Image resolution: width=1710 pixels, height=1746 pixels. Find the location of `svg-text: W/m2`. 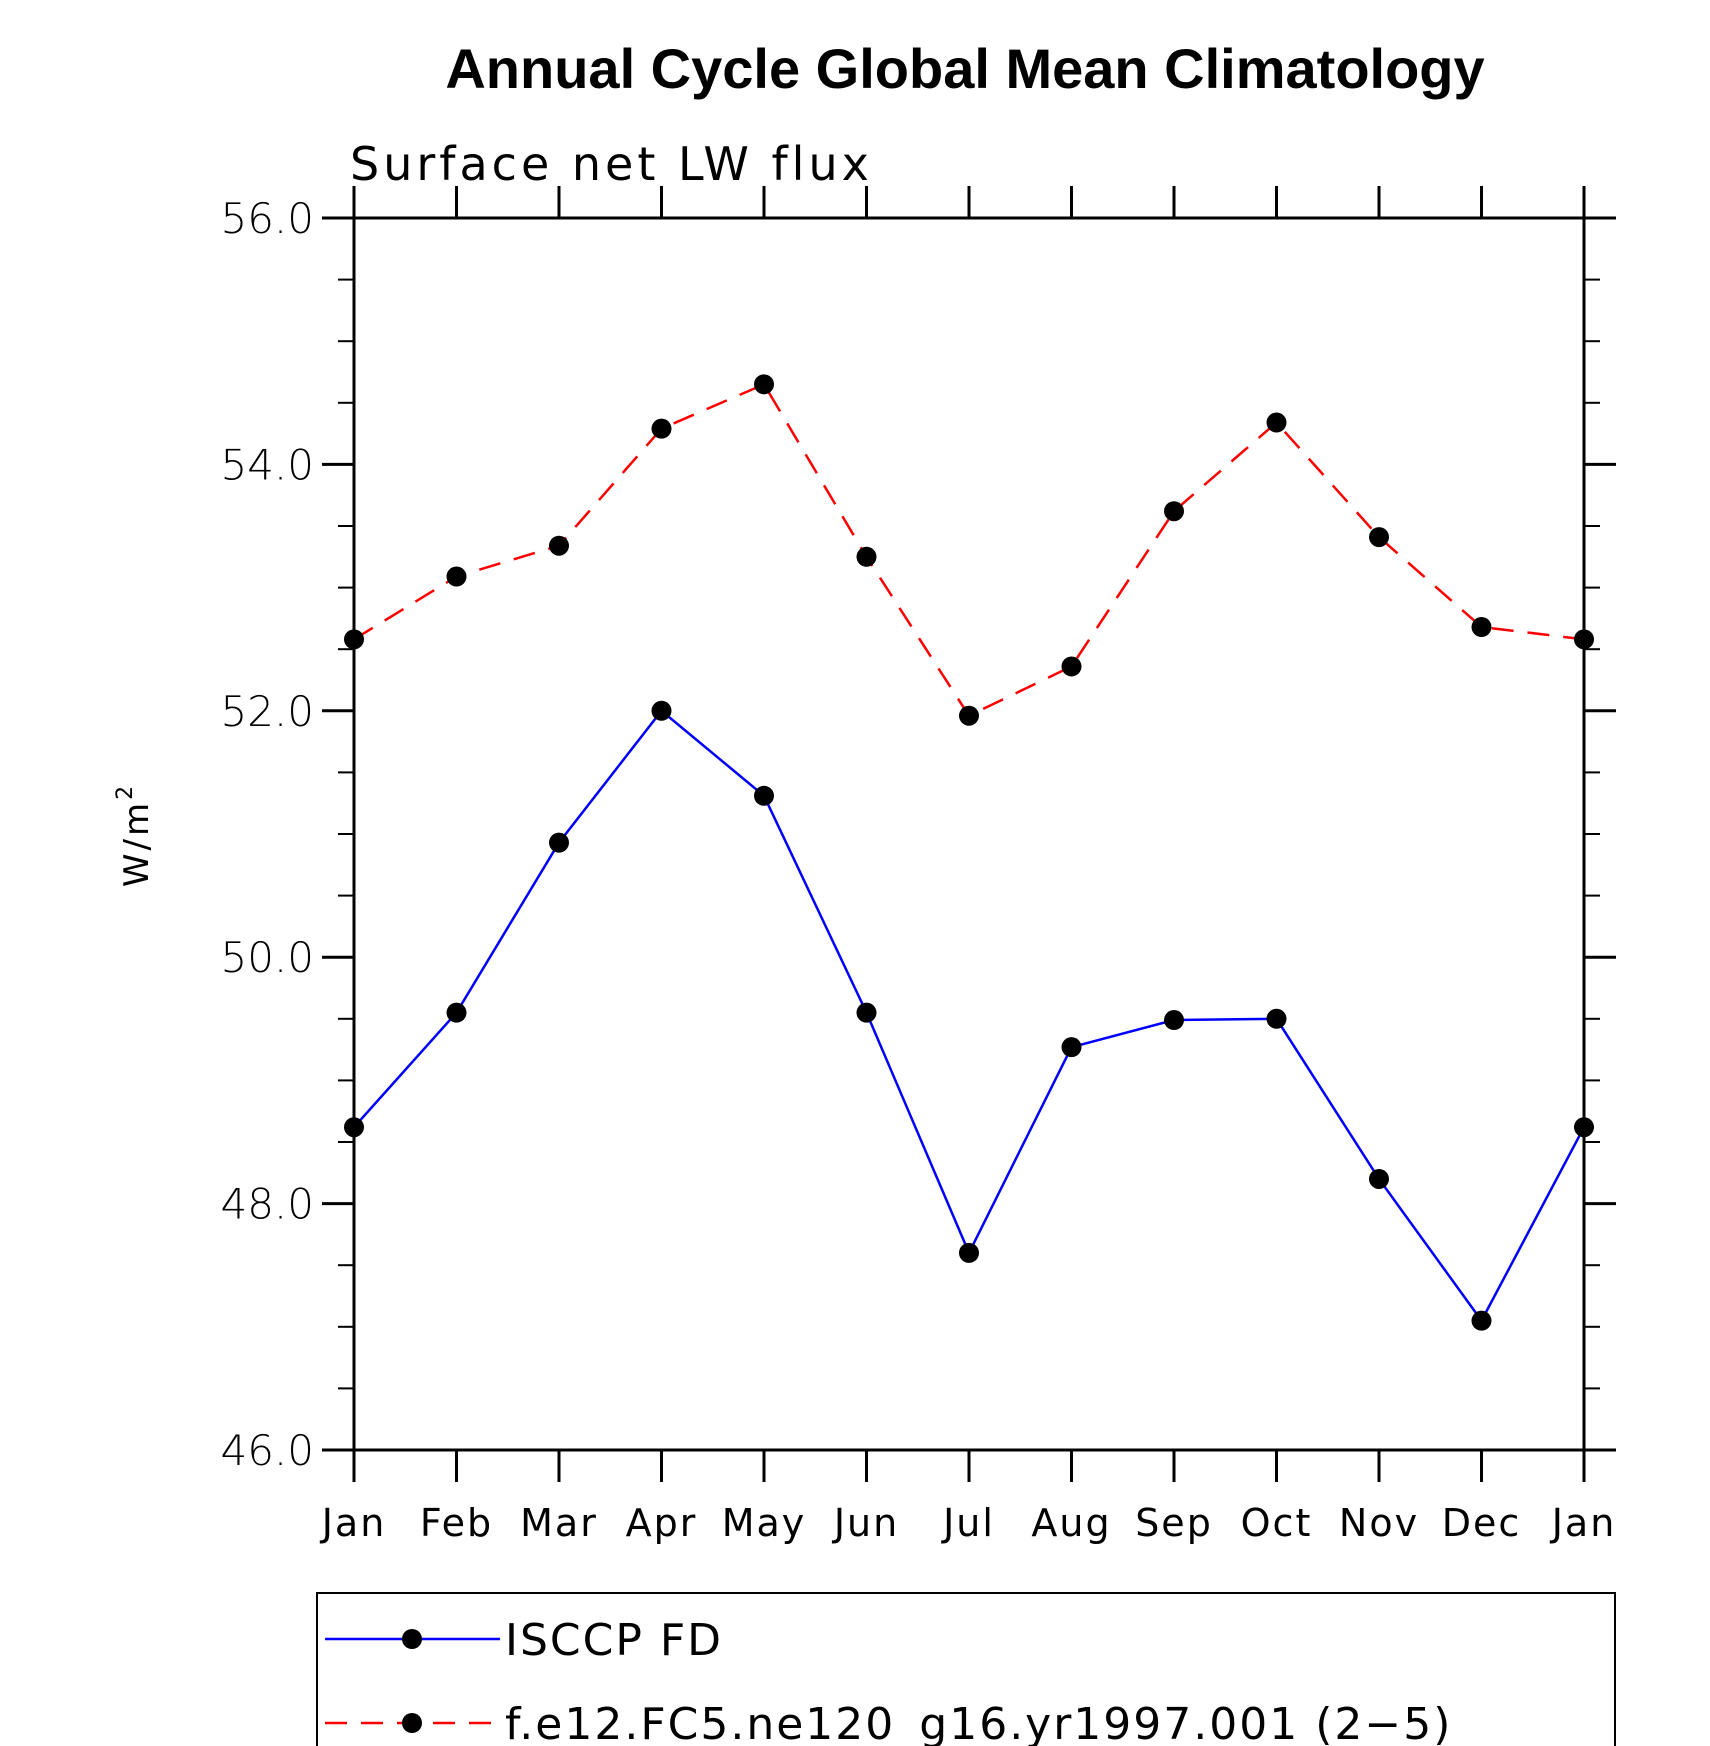

svg-text: W/m2 is located at coordinates (135, 835).